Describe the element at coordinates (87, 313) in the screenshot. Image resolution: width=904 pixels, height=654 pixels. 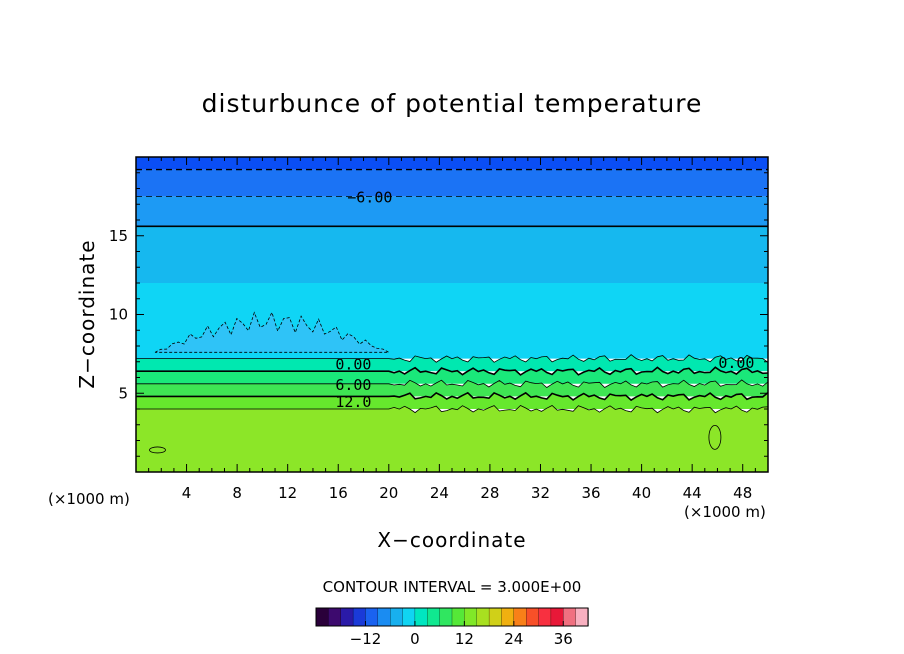
I see `y-axis-label: Z−coordinate` at that location.